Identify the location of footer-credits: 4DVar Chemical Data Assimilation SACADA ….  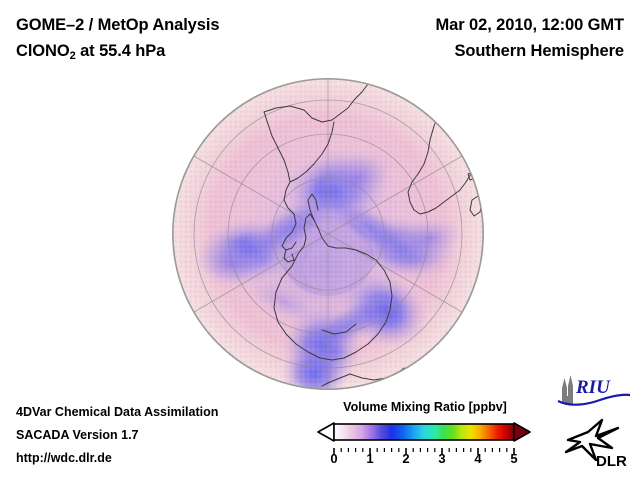
(117, 435).